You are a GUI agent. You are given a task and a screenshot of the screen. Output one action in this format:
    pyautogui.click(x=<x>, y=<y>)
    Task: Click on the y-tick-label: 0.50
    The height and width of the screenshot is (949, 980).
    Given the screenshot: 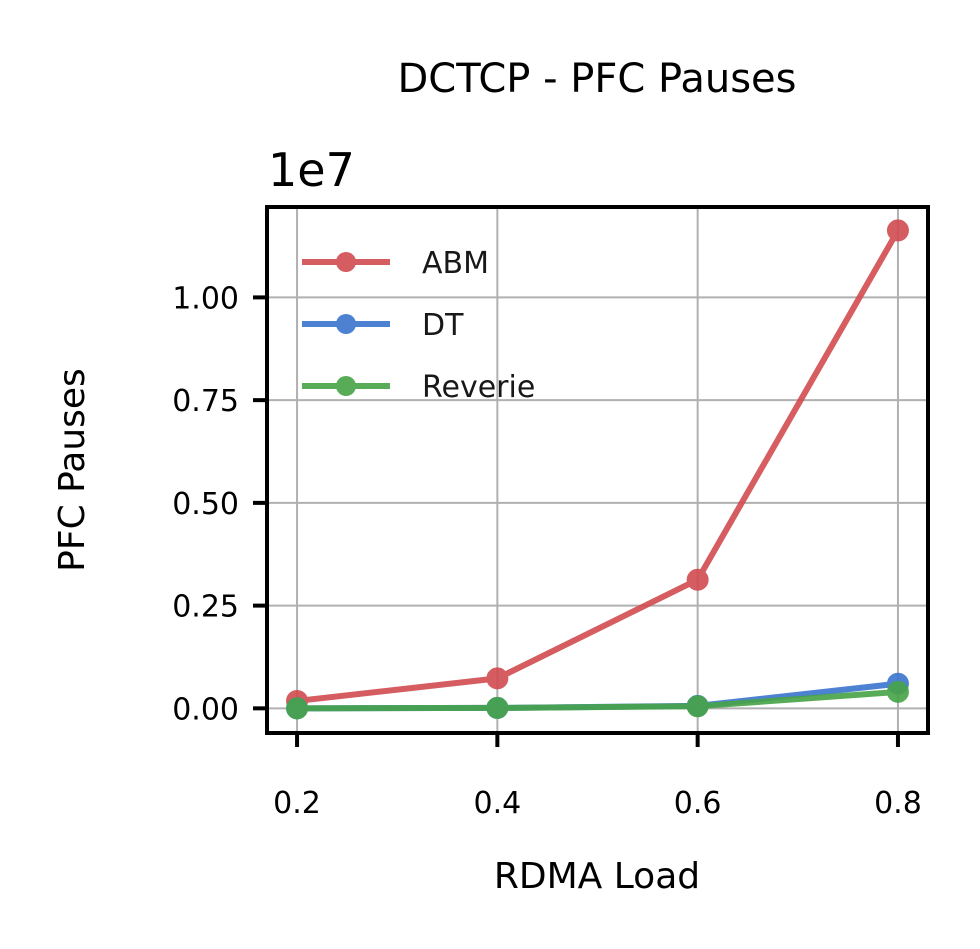 What is the action you would take?
    pyautogui.click(x=205, y=504)
    